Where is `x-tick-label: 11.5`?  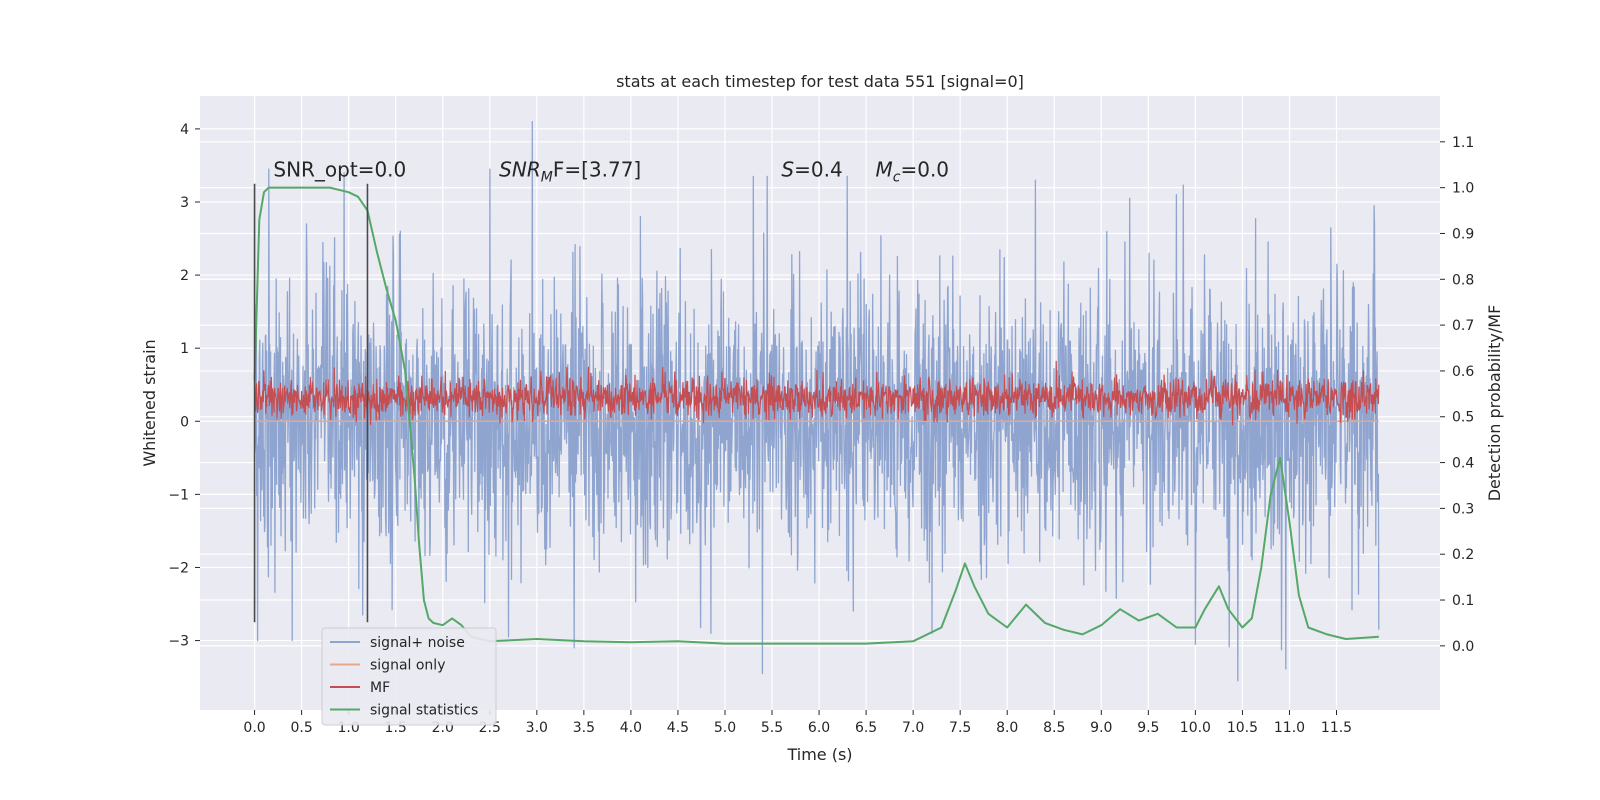
x-tick-label: 11.5 is located at coordinates (1336, 728).